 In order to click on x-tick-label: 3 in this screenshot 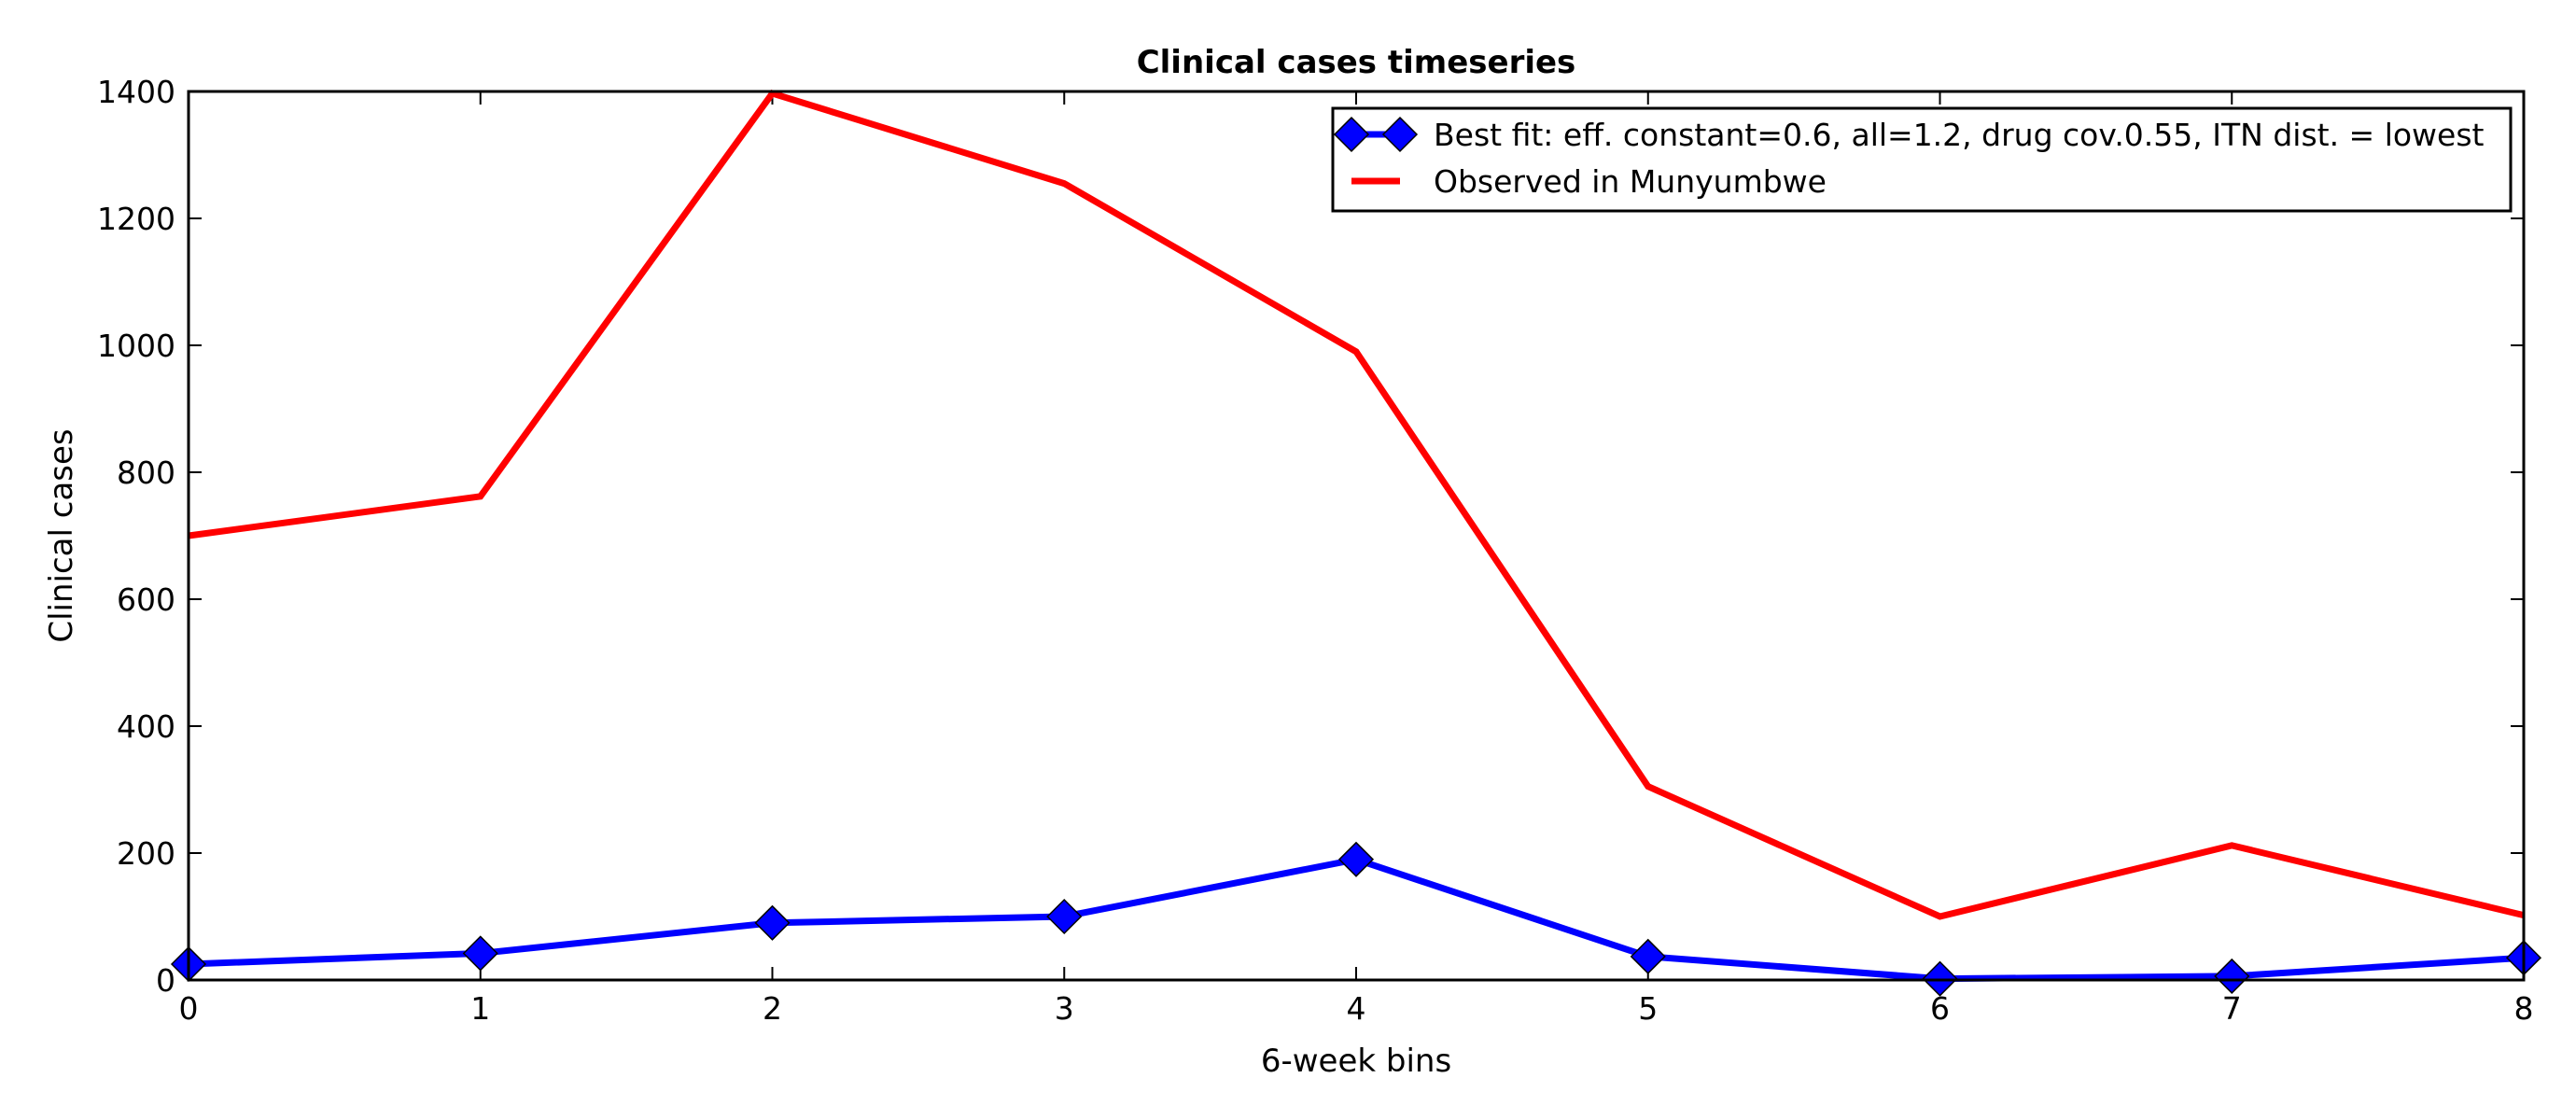, I will do `click(1064, 1008)`.